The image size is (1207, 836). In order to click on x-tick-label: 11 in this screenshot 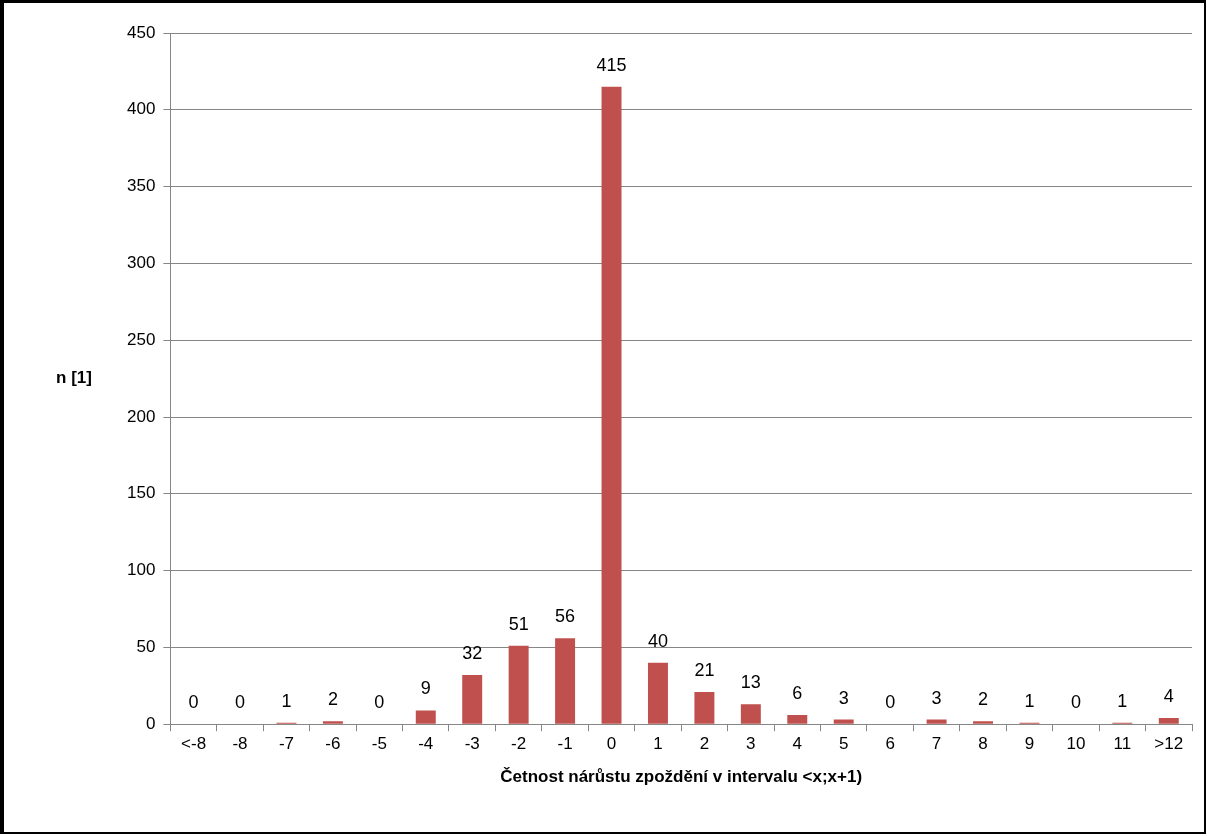, I will do `click(1122, 744)`.